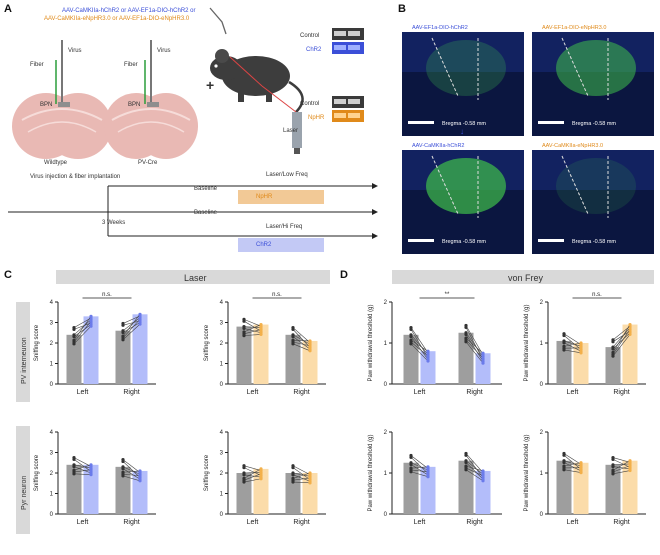  I want to click on y-tick-label: 0, so click(222, 515).